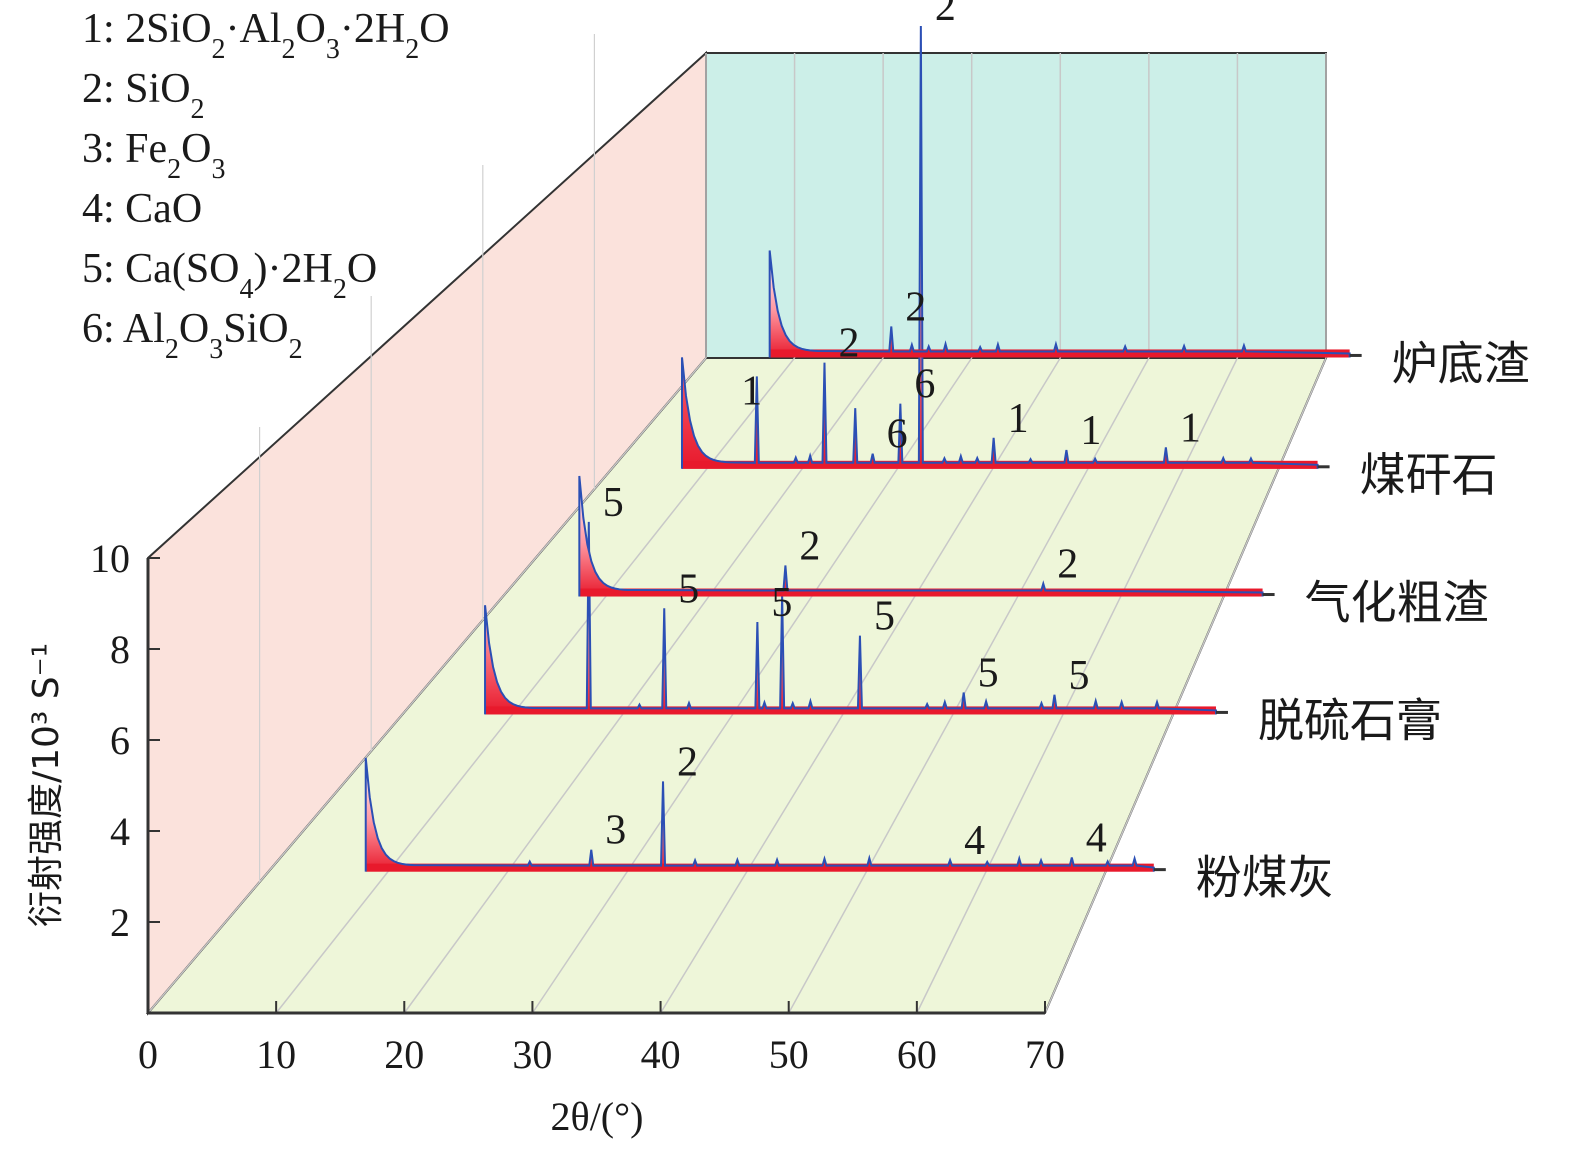  What do you see at coordinates (917, 1054) in the screenshot?
I see `x-tick-label: 60` at bounding box center [917, 1054].